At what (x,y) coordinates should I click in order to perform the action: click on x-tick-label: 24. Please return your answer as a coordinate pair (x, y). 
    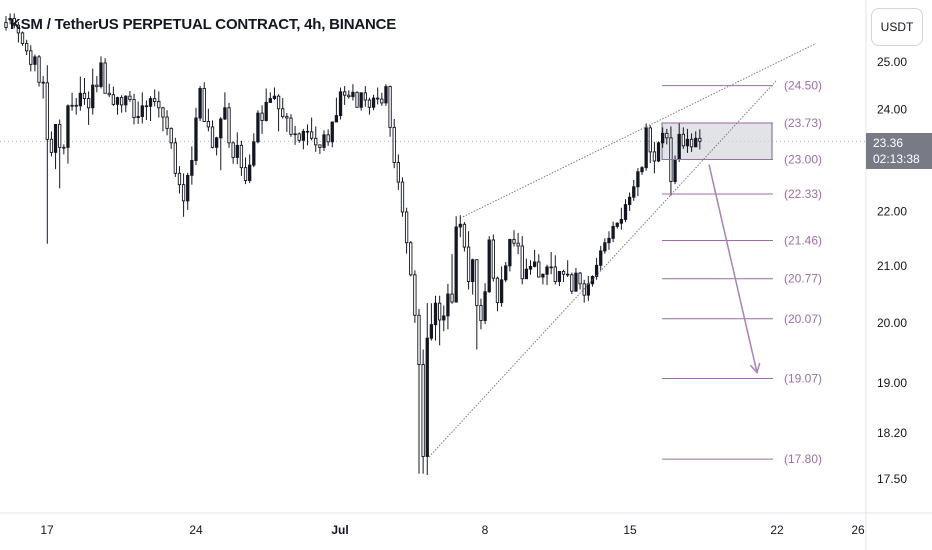
    Looking at the image, I should click on (196, 530).